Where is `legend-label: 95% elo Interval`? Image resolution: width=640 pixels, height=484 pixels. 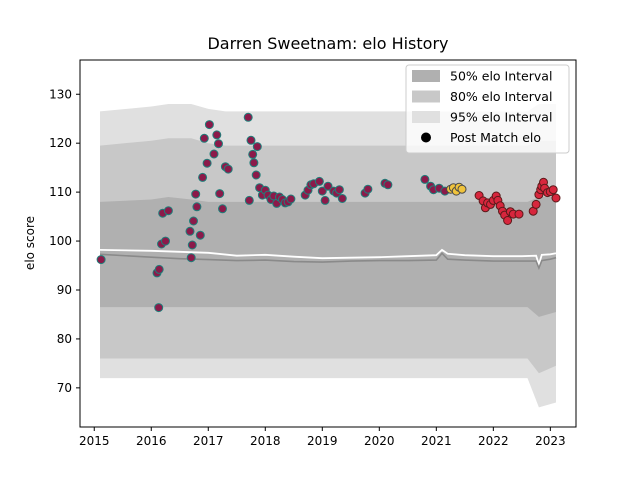
legend-label: 95% elo Interval is located at coordinates (501, 117).